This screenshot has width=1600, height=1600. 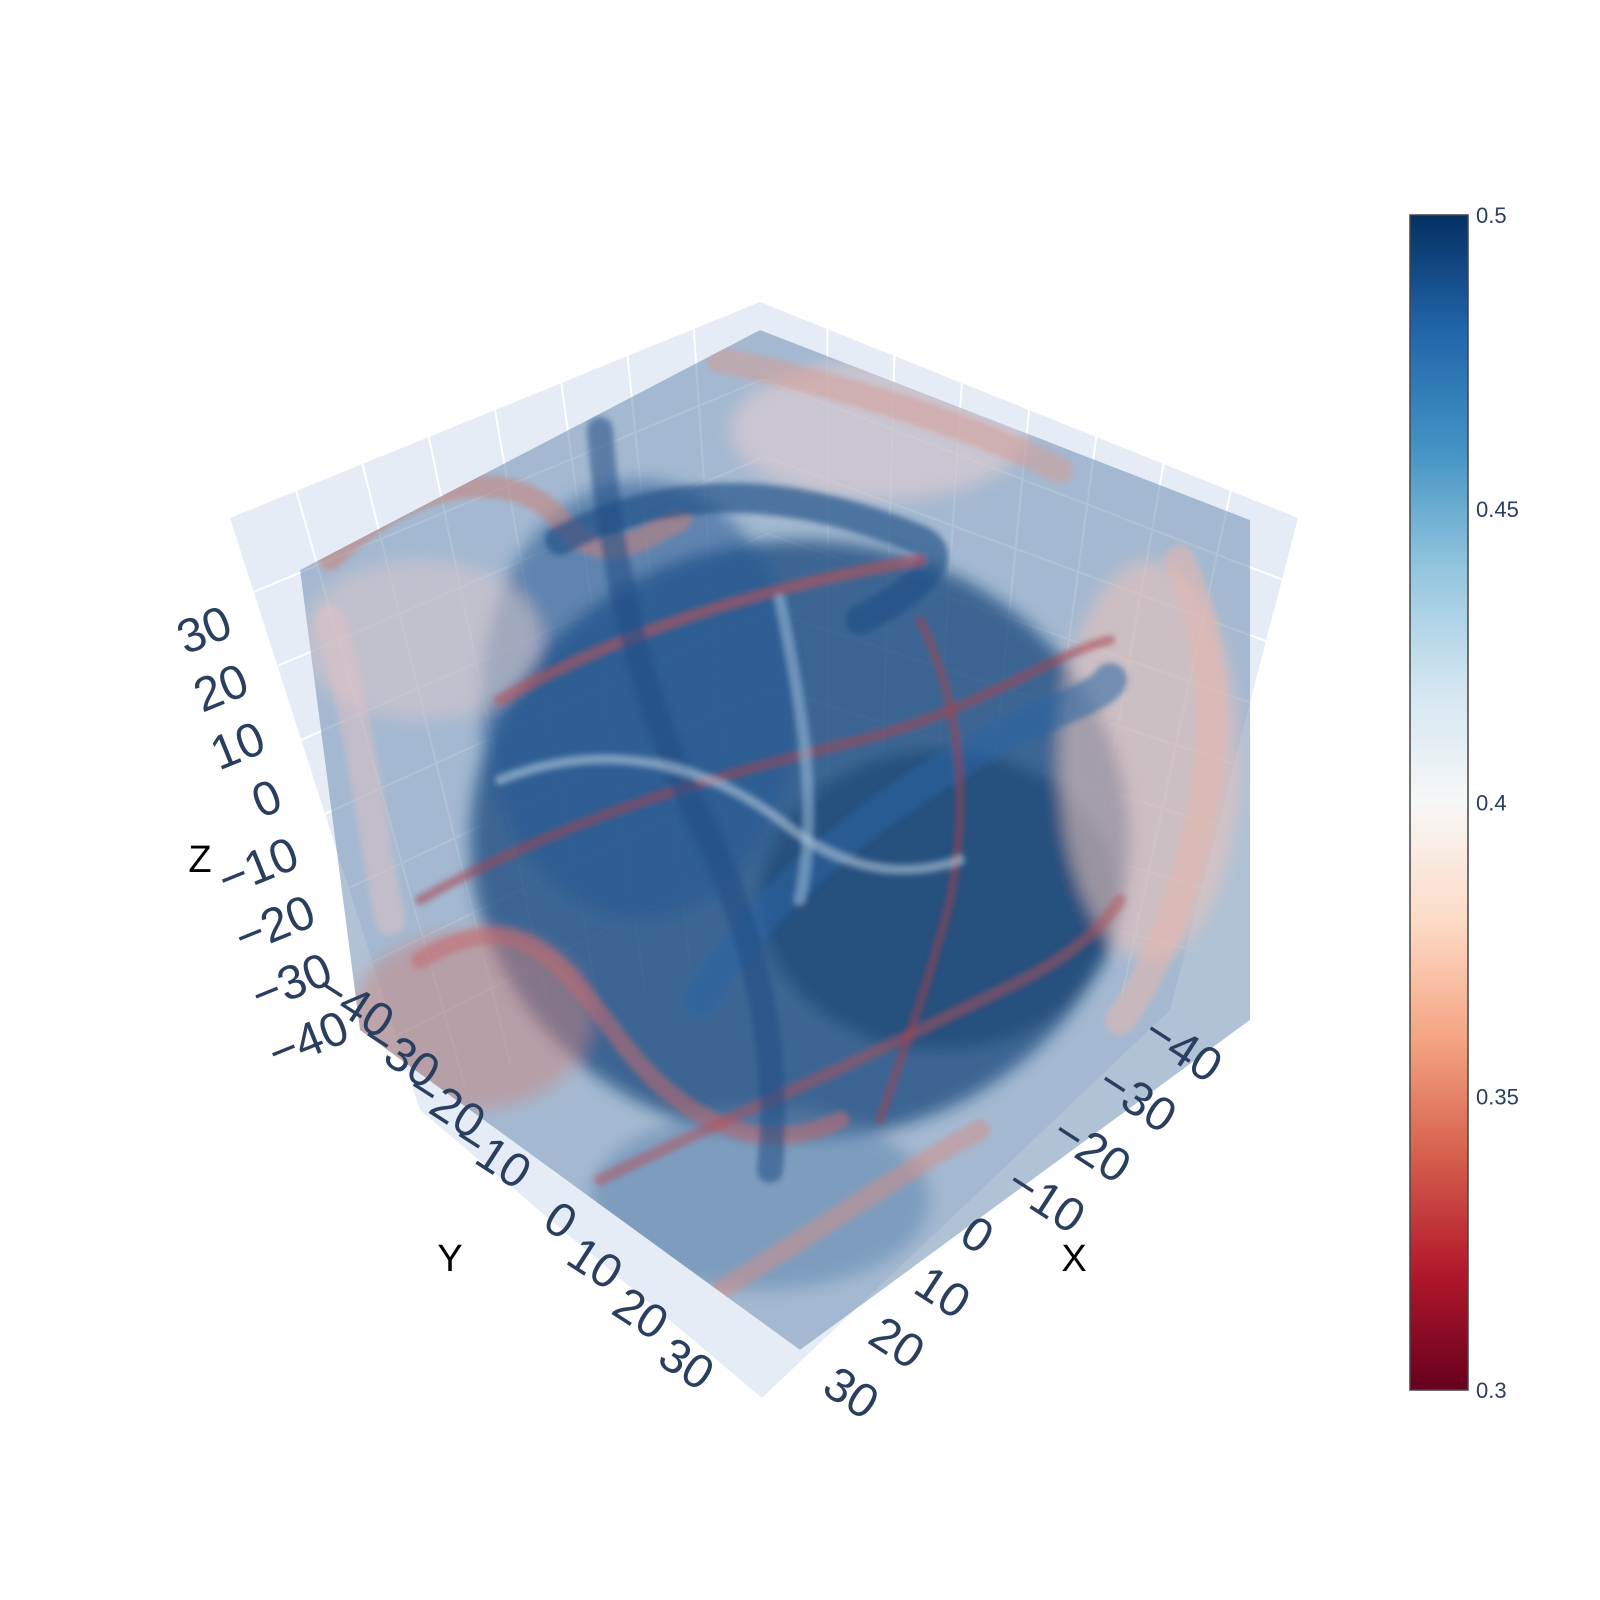 I want to click on colorbar-tick-label: 0.4, so click(x=1491, y=803).